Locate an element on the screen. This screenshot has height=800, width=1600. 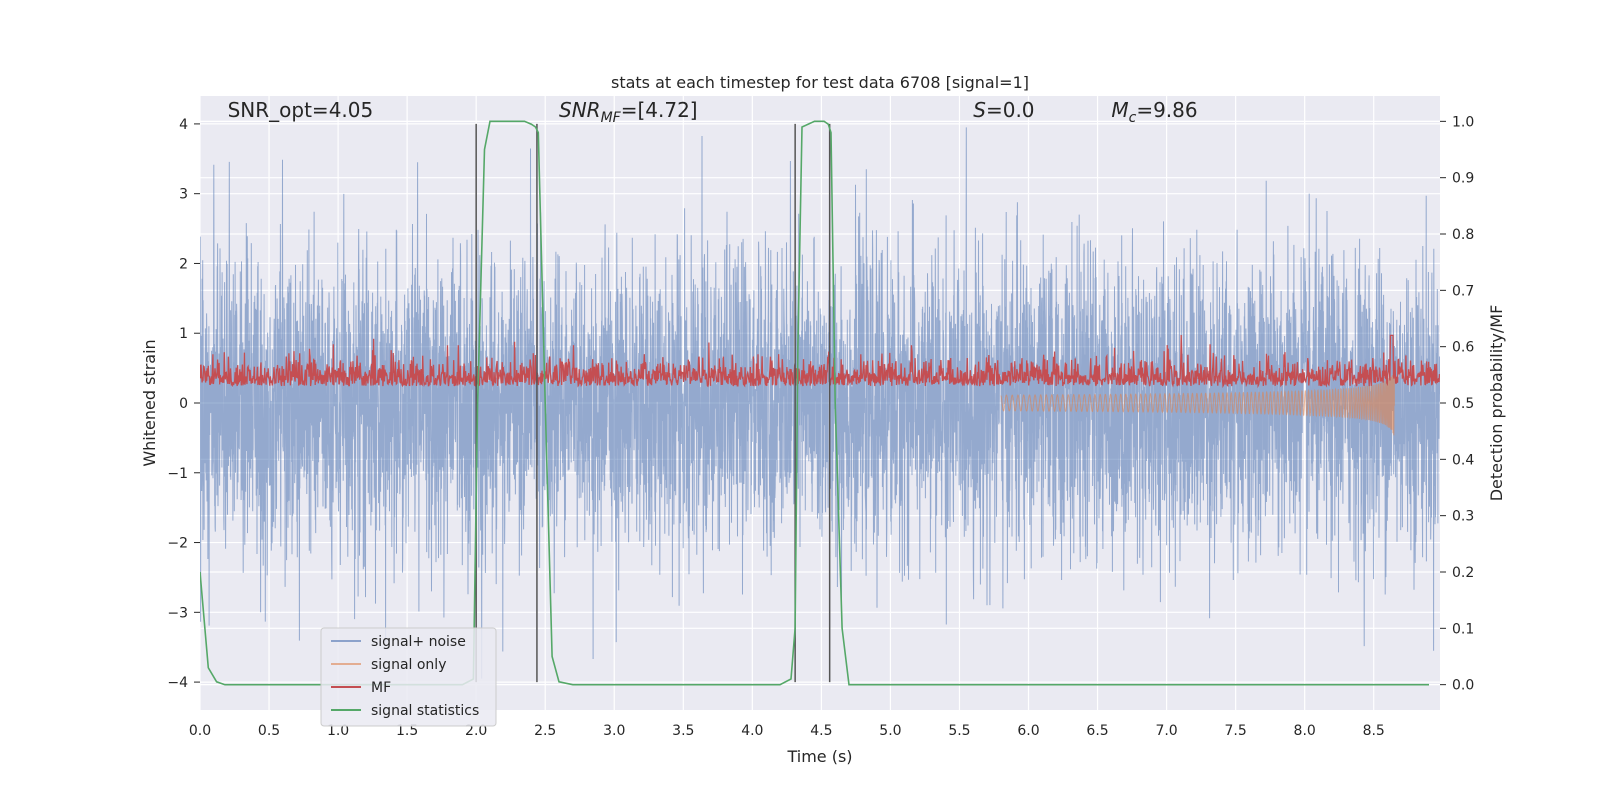
x-tick-label: 5.0 is located at coordinates (890, 731).